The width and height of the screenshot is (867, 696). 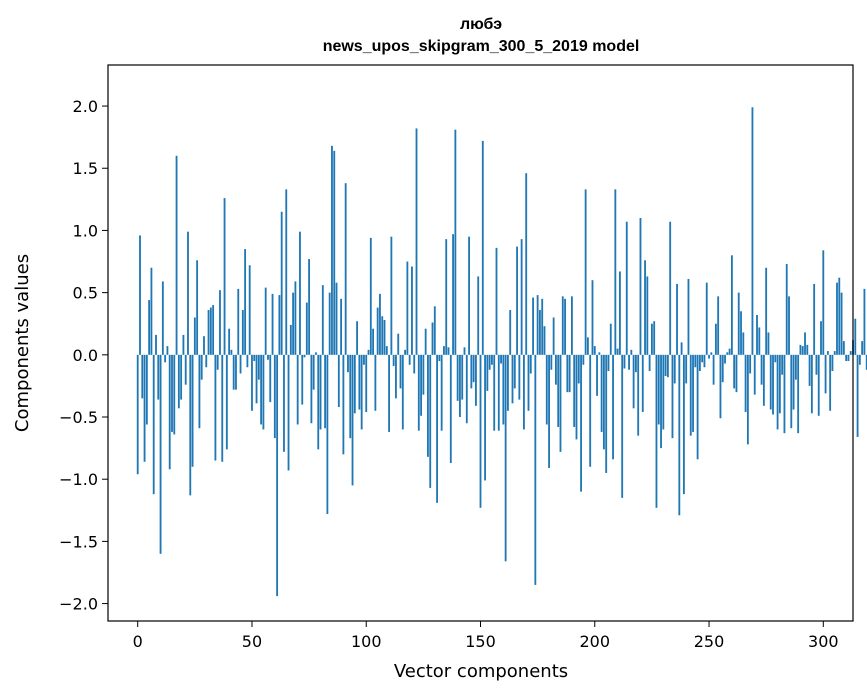 I want to click on y-axis-label: Components values, so click(x=22, y=343).